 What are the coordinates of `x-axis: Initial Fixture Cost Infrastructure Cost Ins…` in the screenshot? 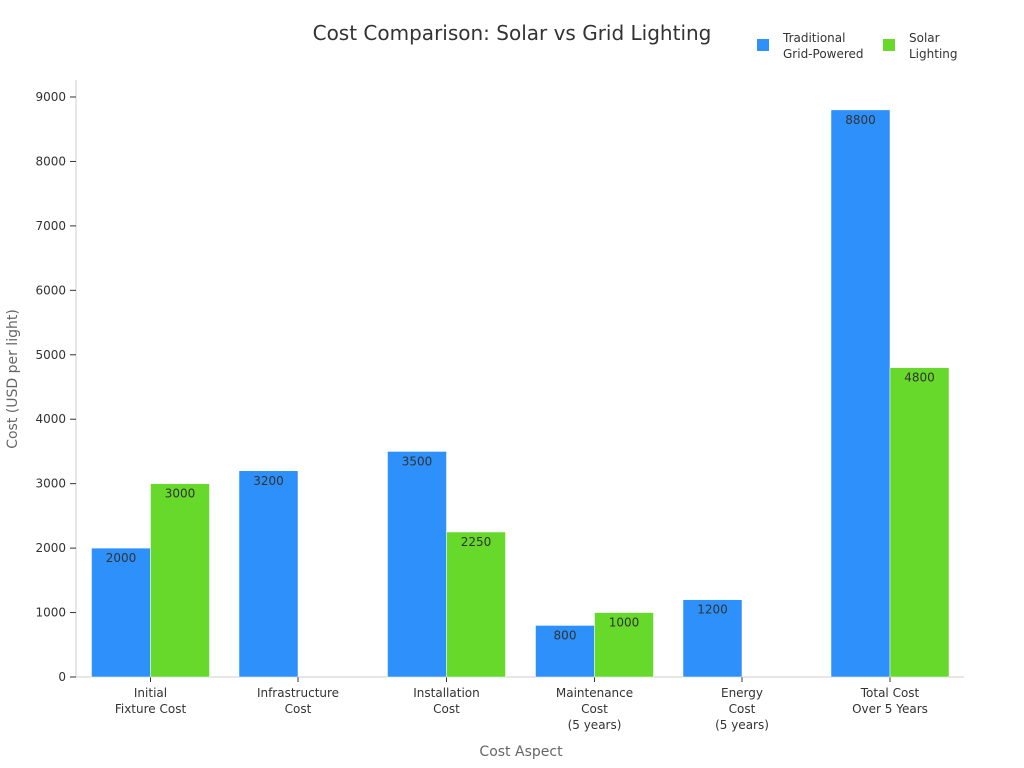 It's located at (520, 704).